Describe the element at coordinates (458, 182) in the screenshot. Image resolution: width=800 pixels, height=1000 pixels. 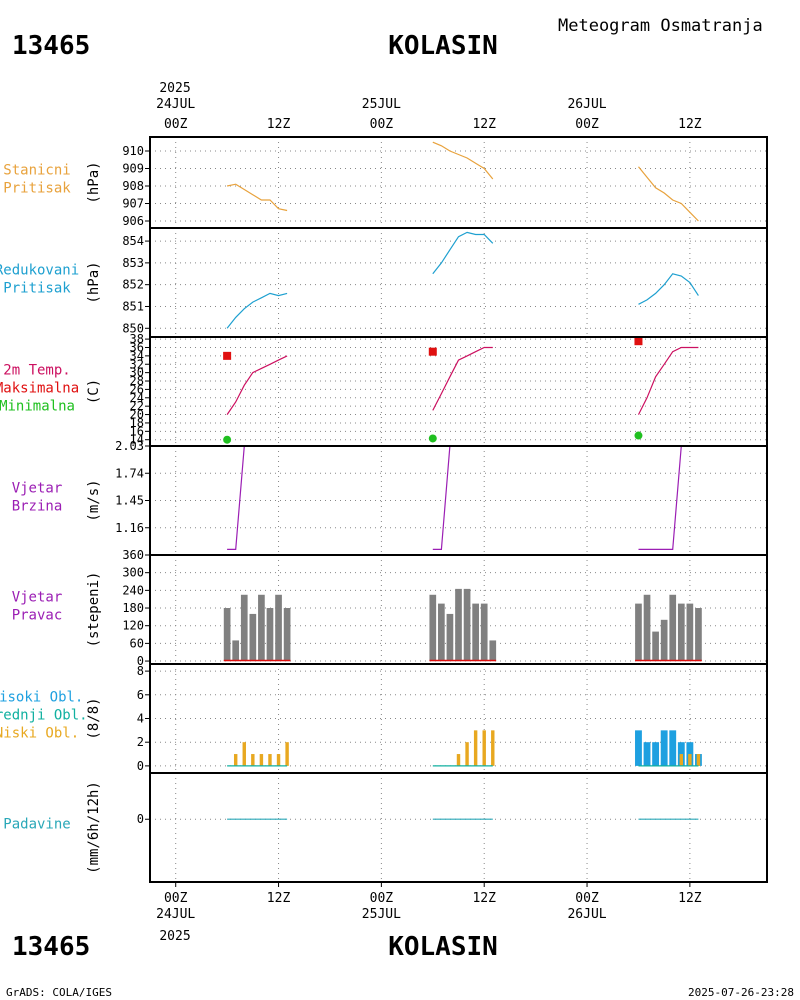
I see `panel-frame-station-pressure` at that location.